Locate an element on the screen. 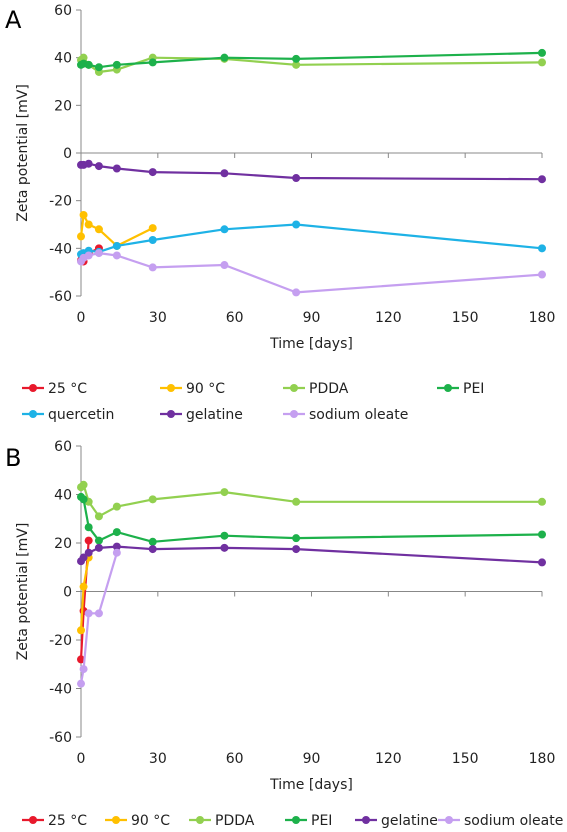 The image size is (567, 832). x-tick-label: 180 is located at coordinates (542, 318).